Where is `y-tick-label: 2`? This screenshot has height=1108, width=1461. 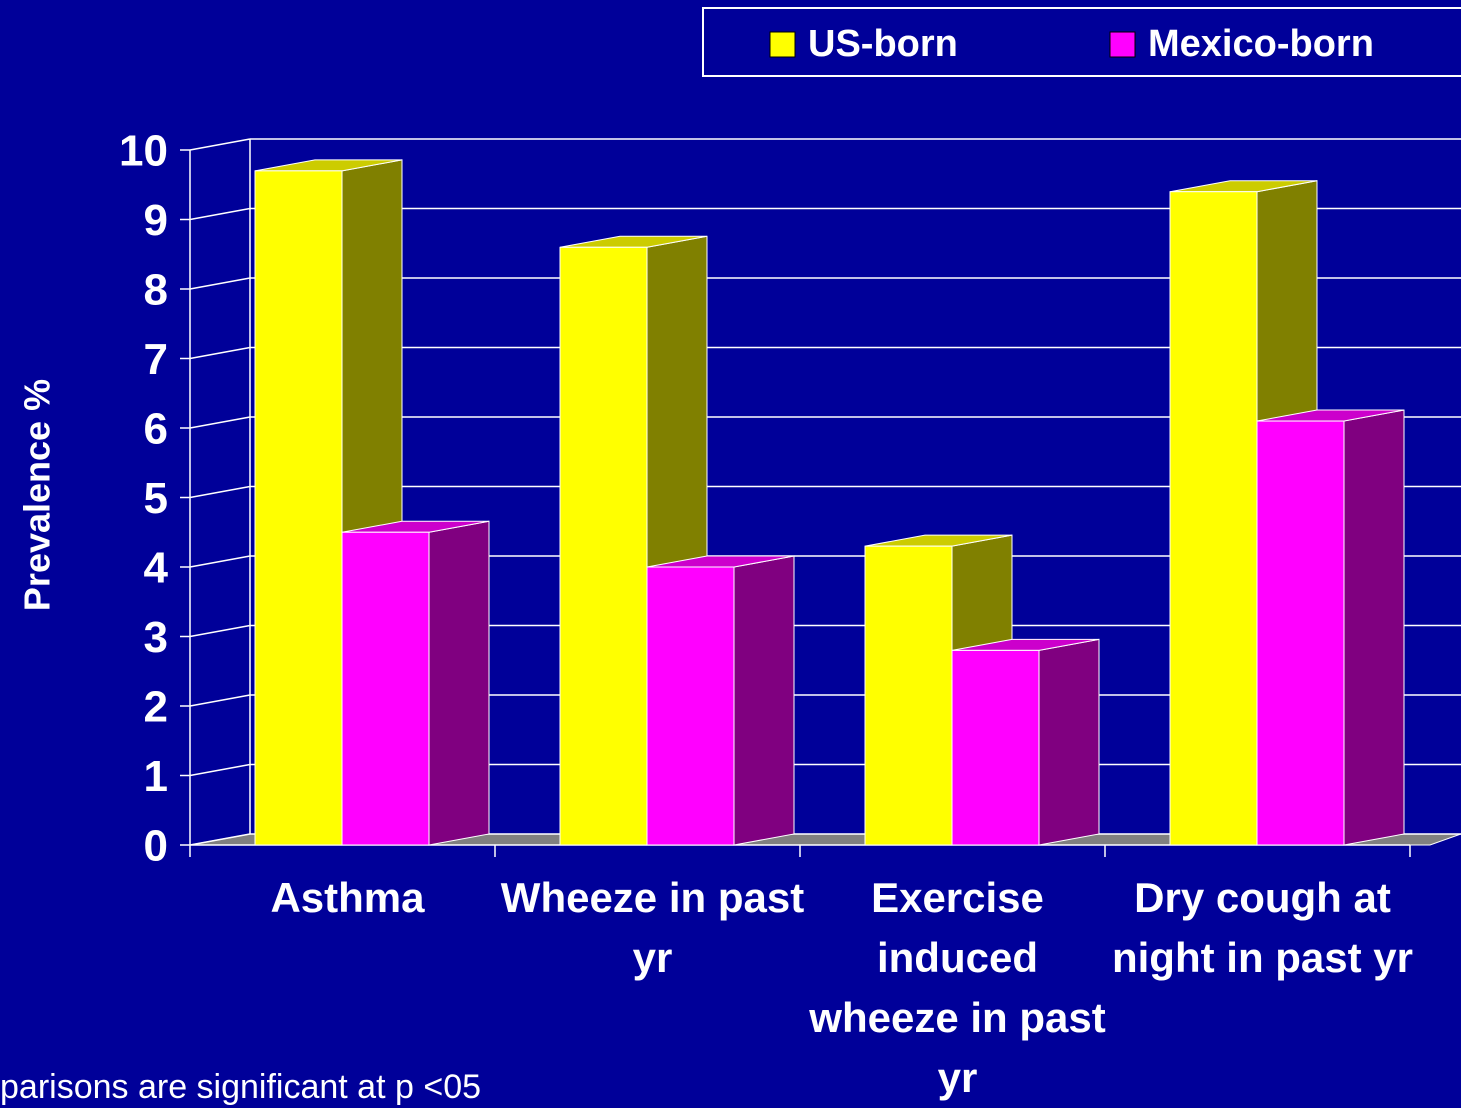 y-tick-label: 2 is located at coordinates (156, 707).